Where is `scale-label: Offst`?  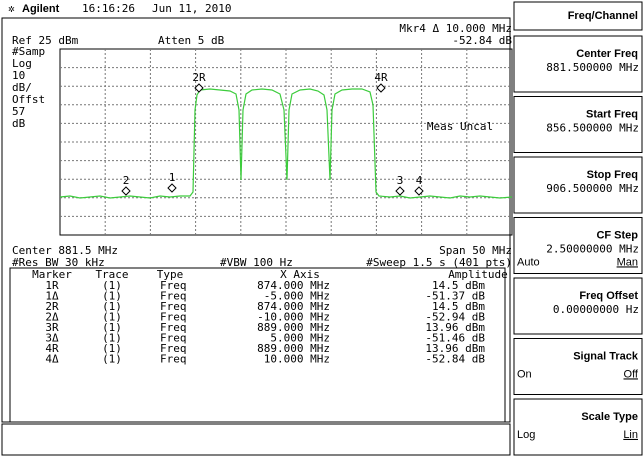 scale-label: Offst is located at coordinates (28, 99).